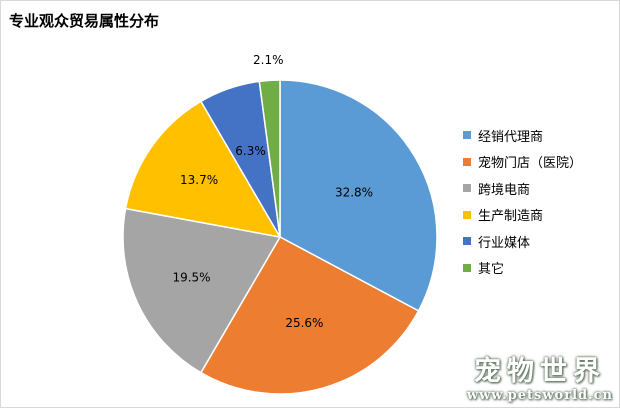 Image resolution: width=620 pixels, height=408 pixels. What do you see at coordinates (522, 268) in the screenshot?
I see `legend-item: 其它` at bounding box center [522, 268].